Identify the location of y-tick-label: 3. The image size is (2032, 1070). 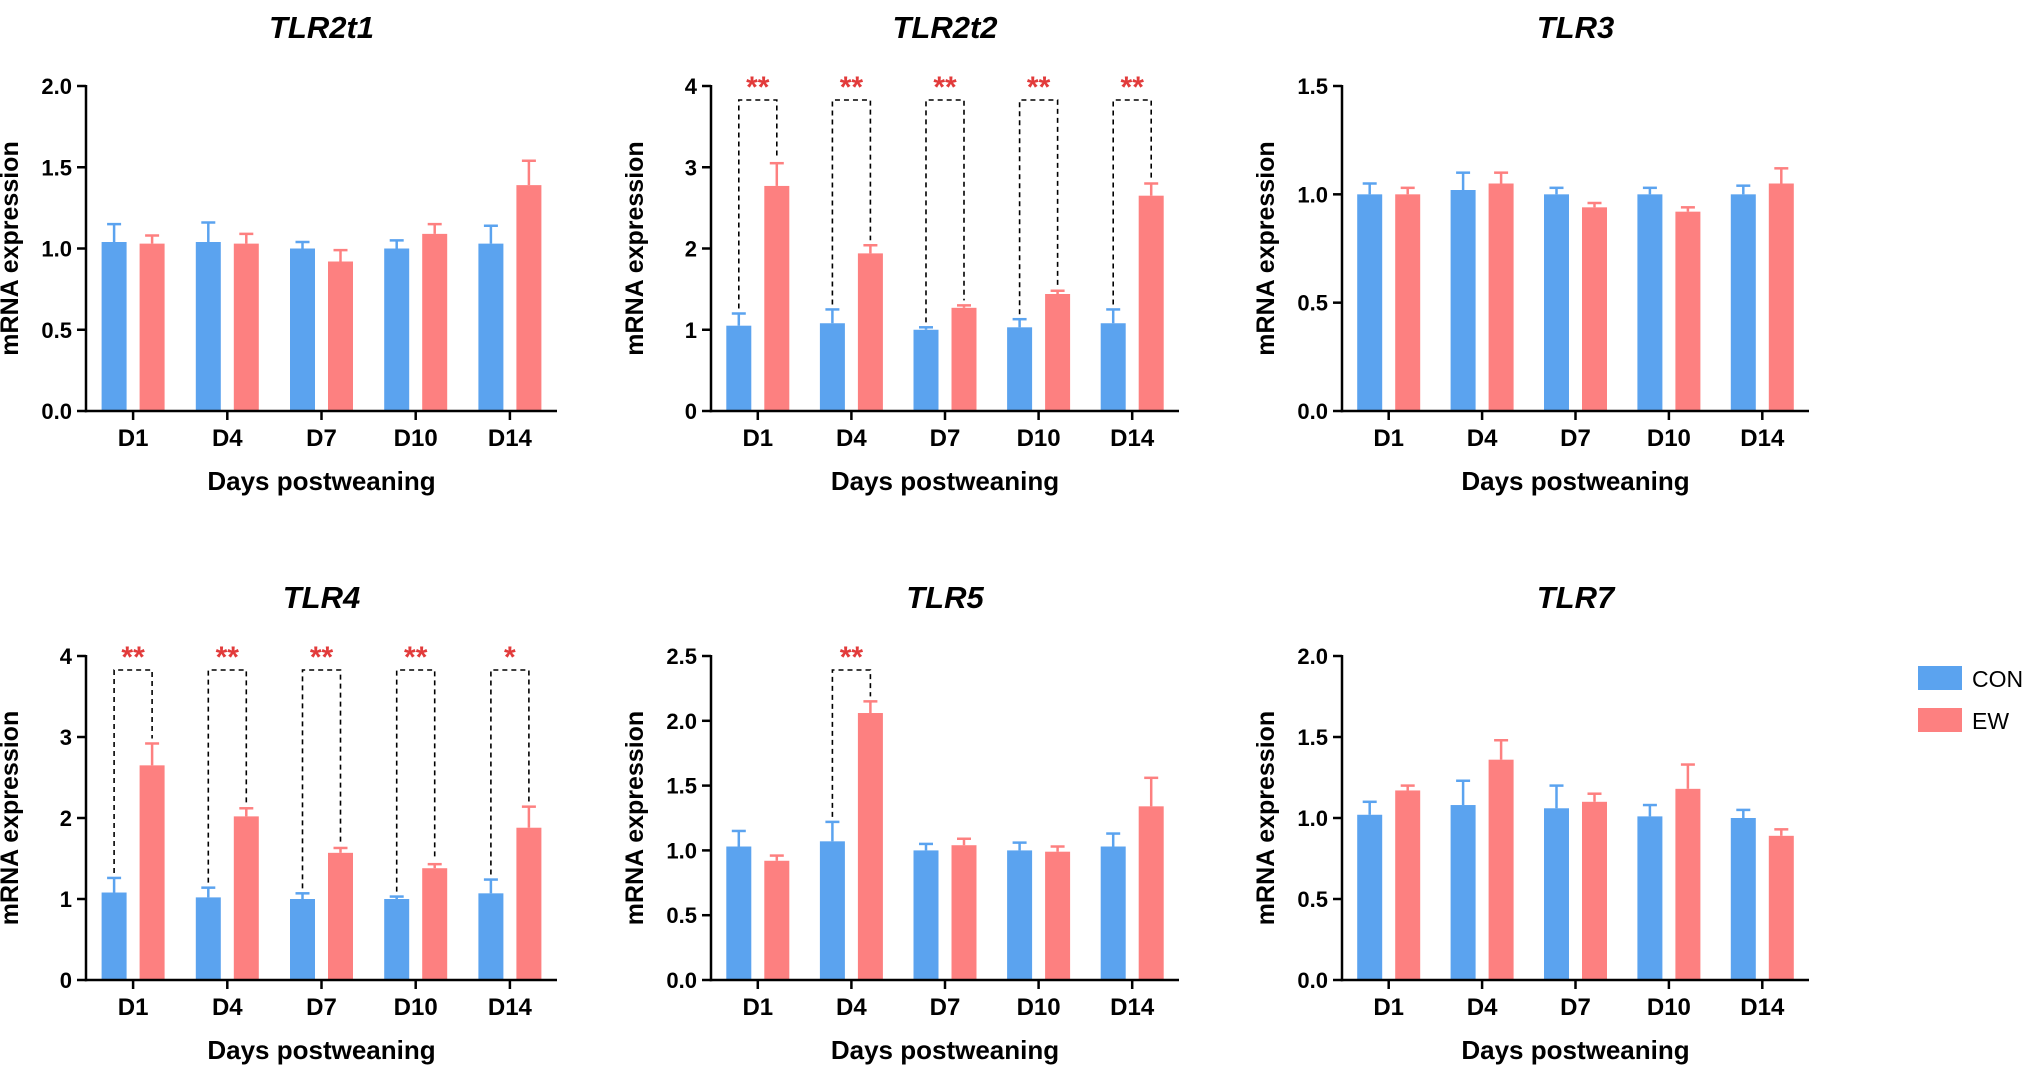
(691, 167).